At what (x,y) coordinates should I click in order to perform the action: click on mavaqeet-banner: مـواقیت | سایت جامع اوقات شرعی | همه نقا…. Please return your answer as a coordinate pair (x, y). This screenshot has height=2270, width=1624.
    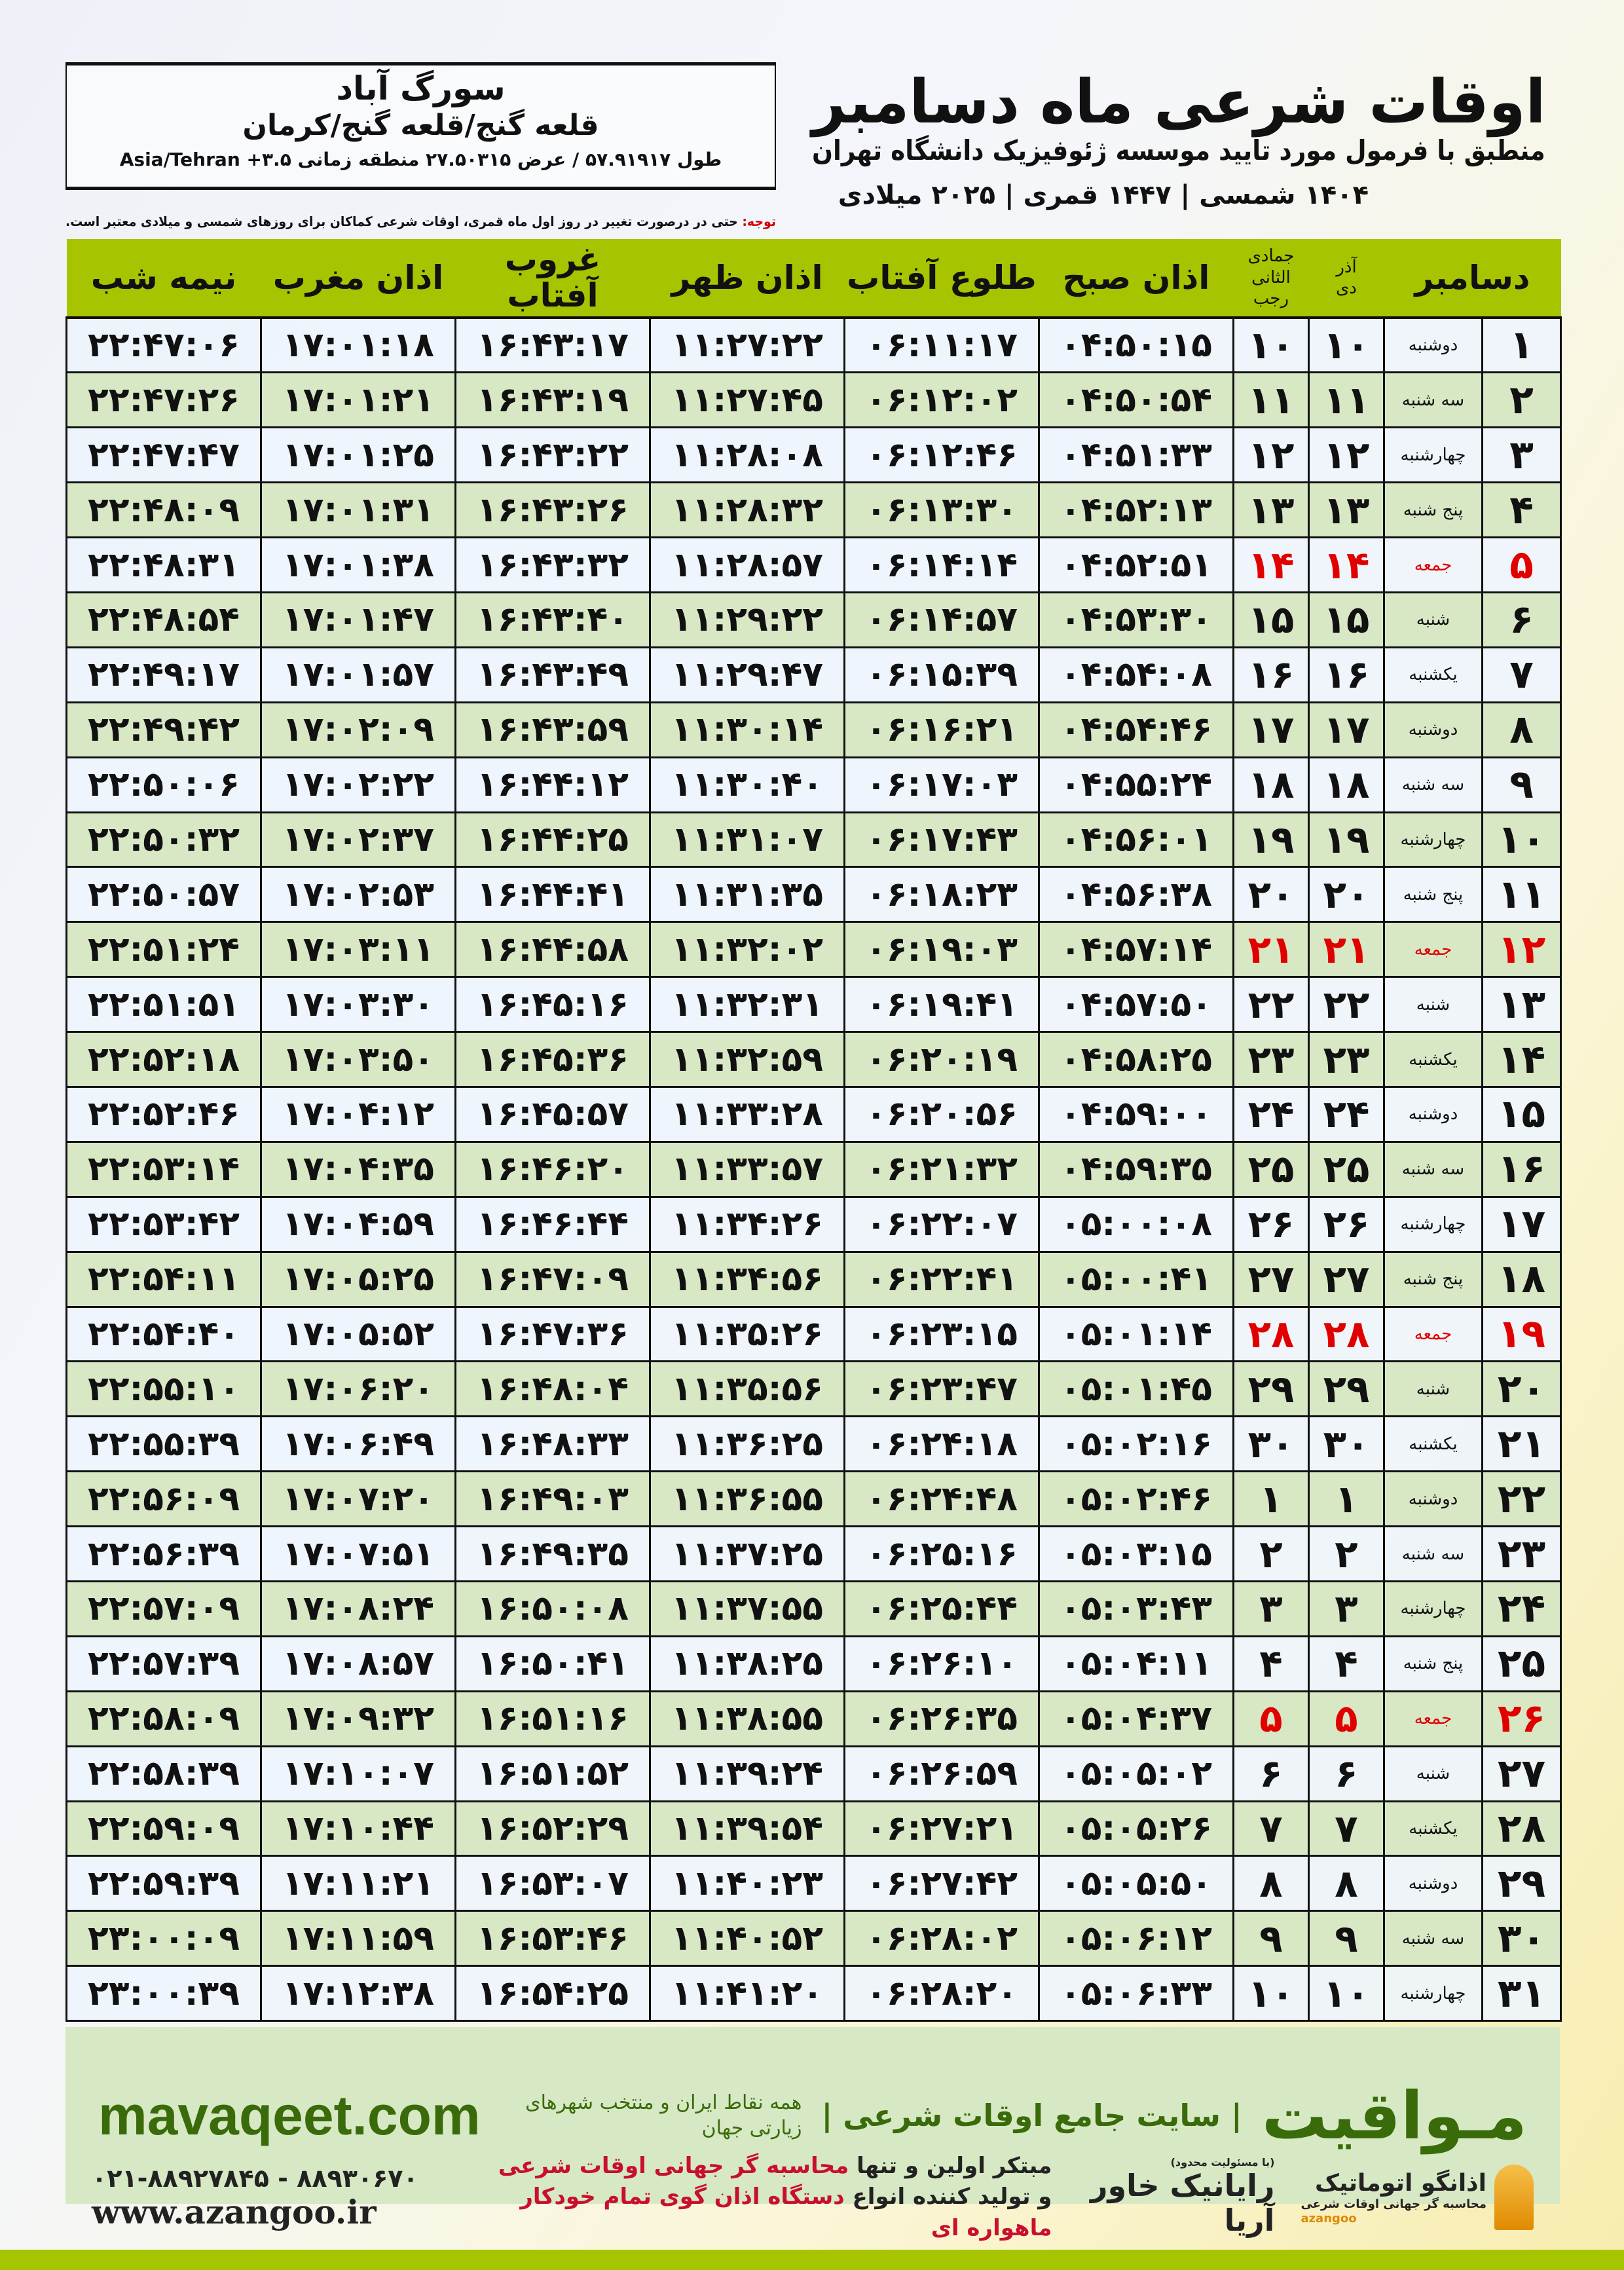
    Looking at the image, I should click on (812, 2115).